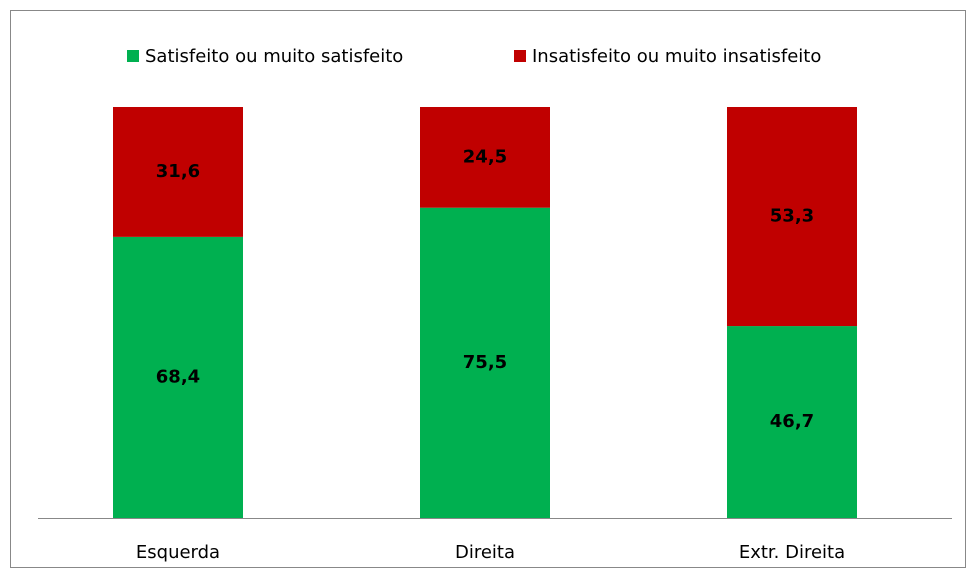  I want to click on x-tick-label: Extr. Direita, so click(792, 552).